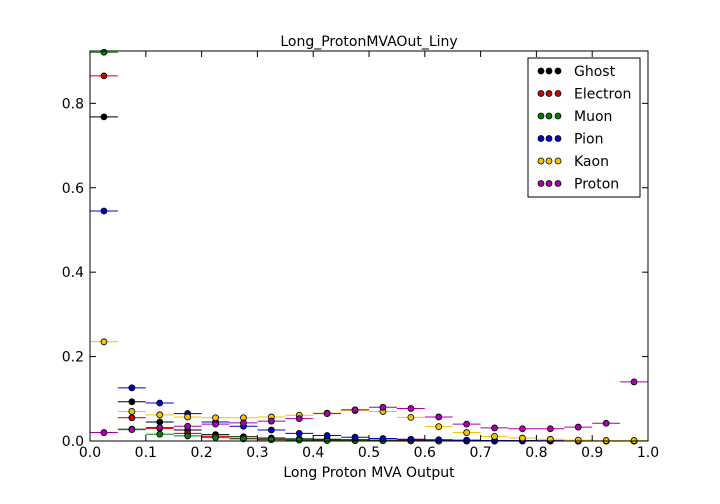  I want to click on x-tick-label: 0.5, so click(369, 453).